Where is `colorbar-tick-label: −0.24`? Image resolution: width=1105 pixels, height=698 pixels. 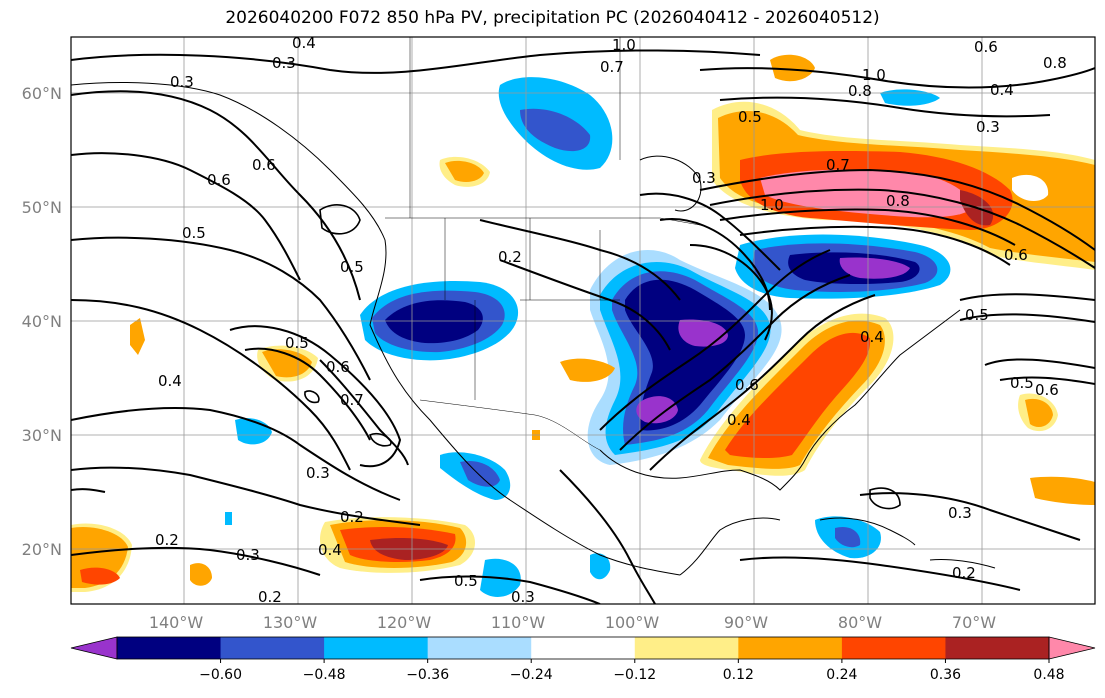
colorbar-tick-label: −0.24 is located at coordinates (531, 675).